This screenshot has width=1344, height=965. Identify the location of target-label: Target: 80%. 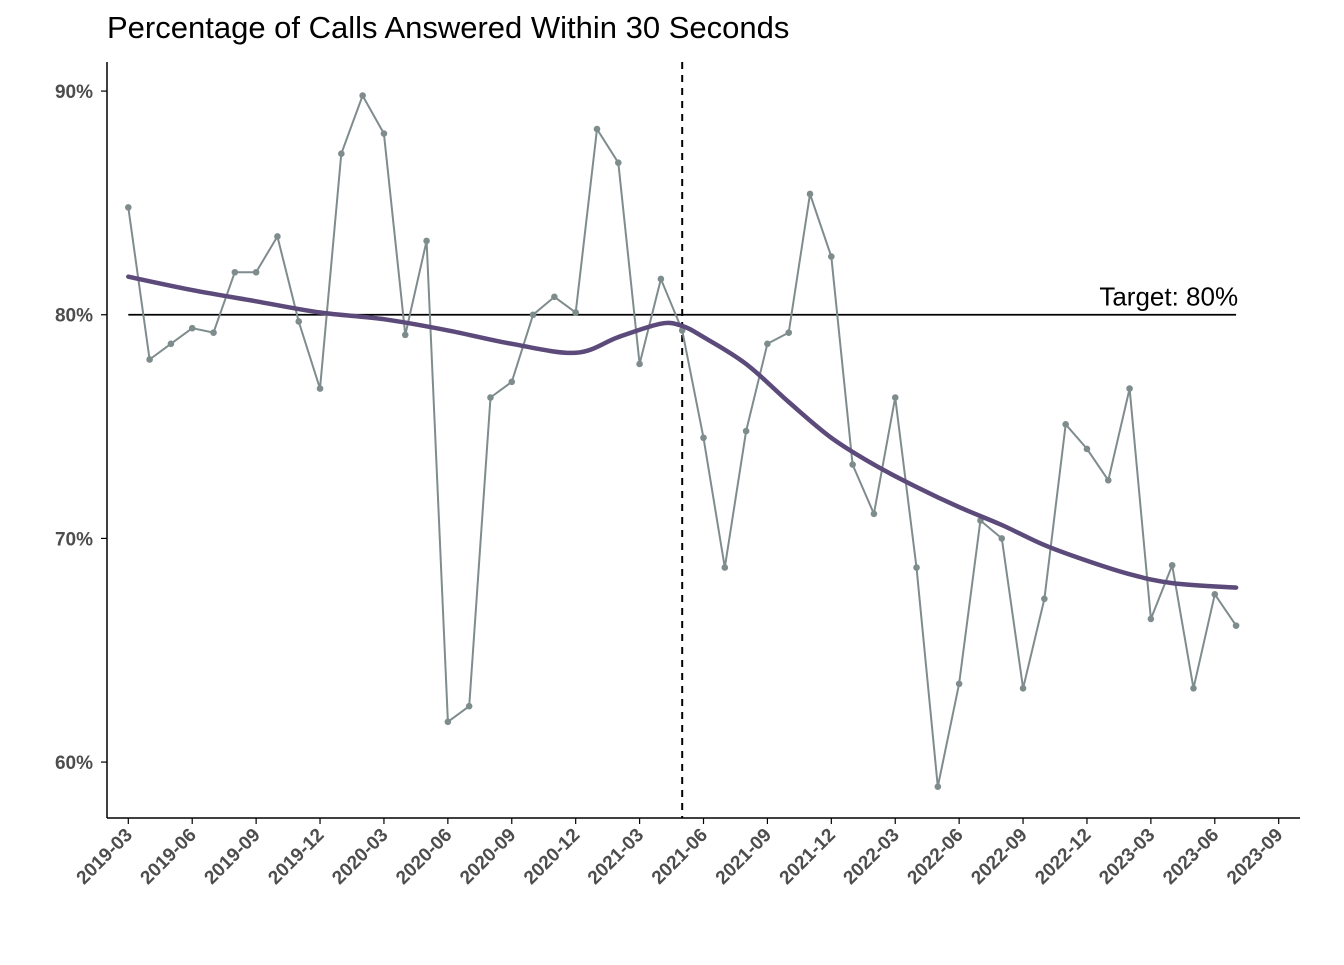
(1168, 297).